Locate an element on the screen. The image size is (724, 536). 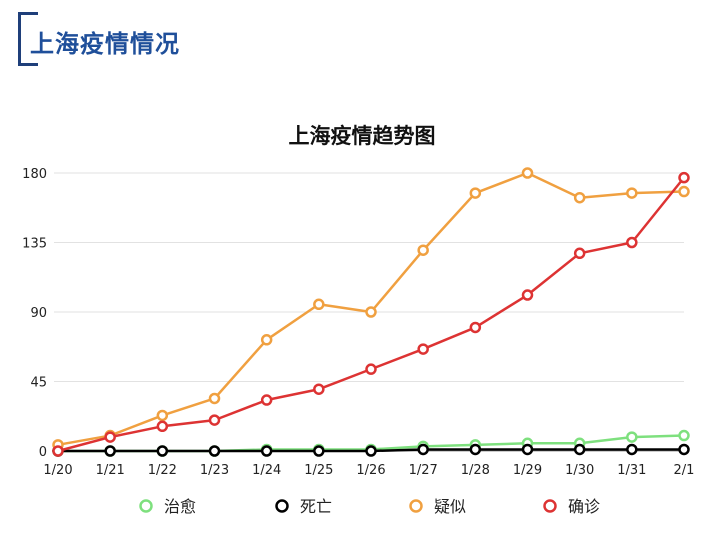
chart-title: 上海疫情趋势图 is located at coordinates (362, 136).